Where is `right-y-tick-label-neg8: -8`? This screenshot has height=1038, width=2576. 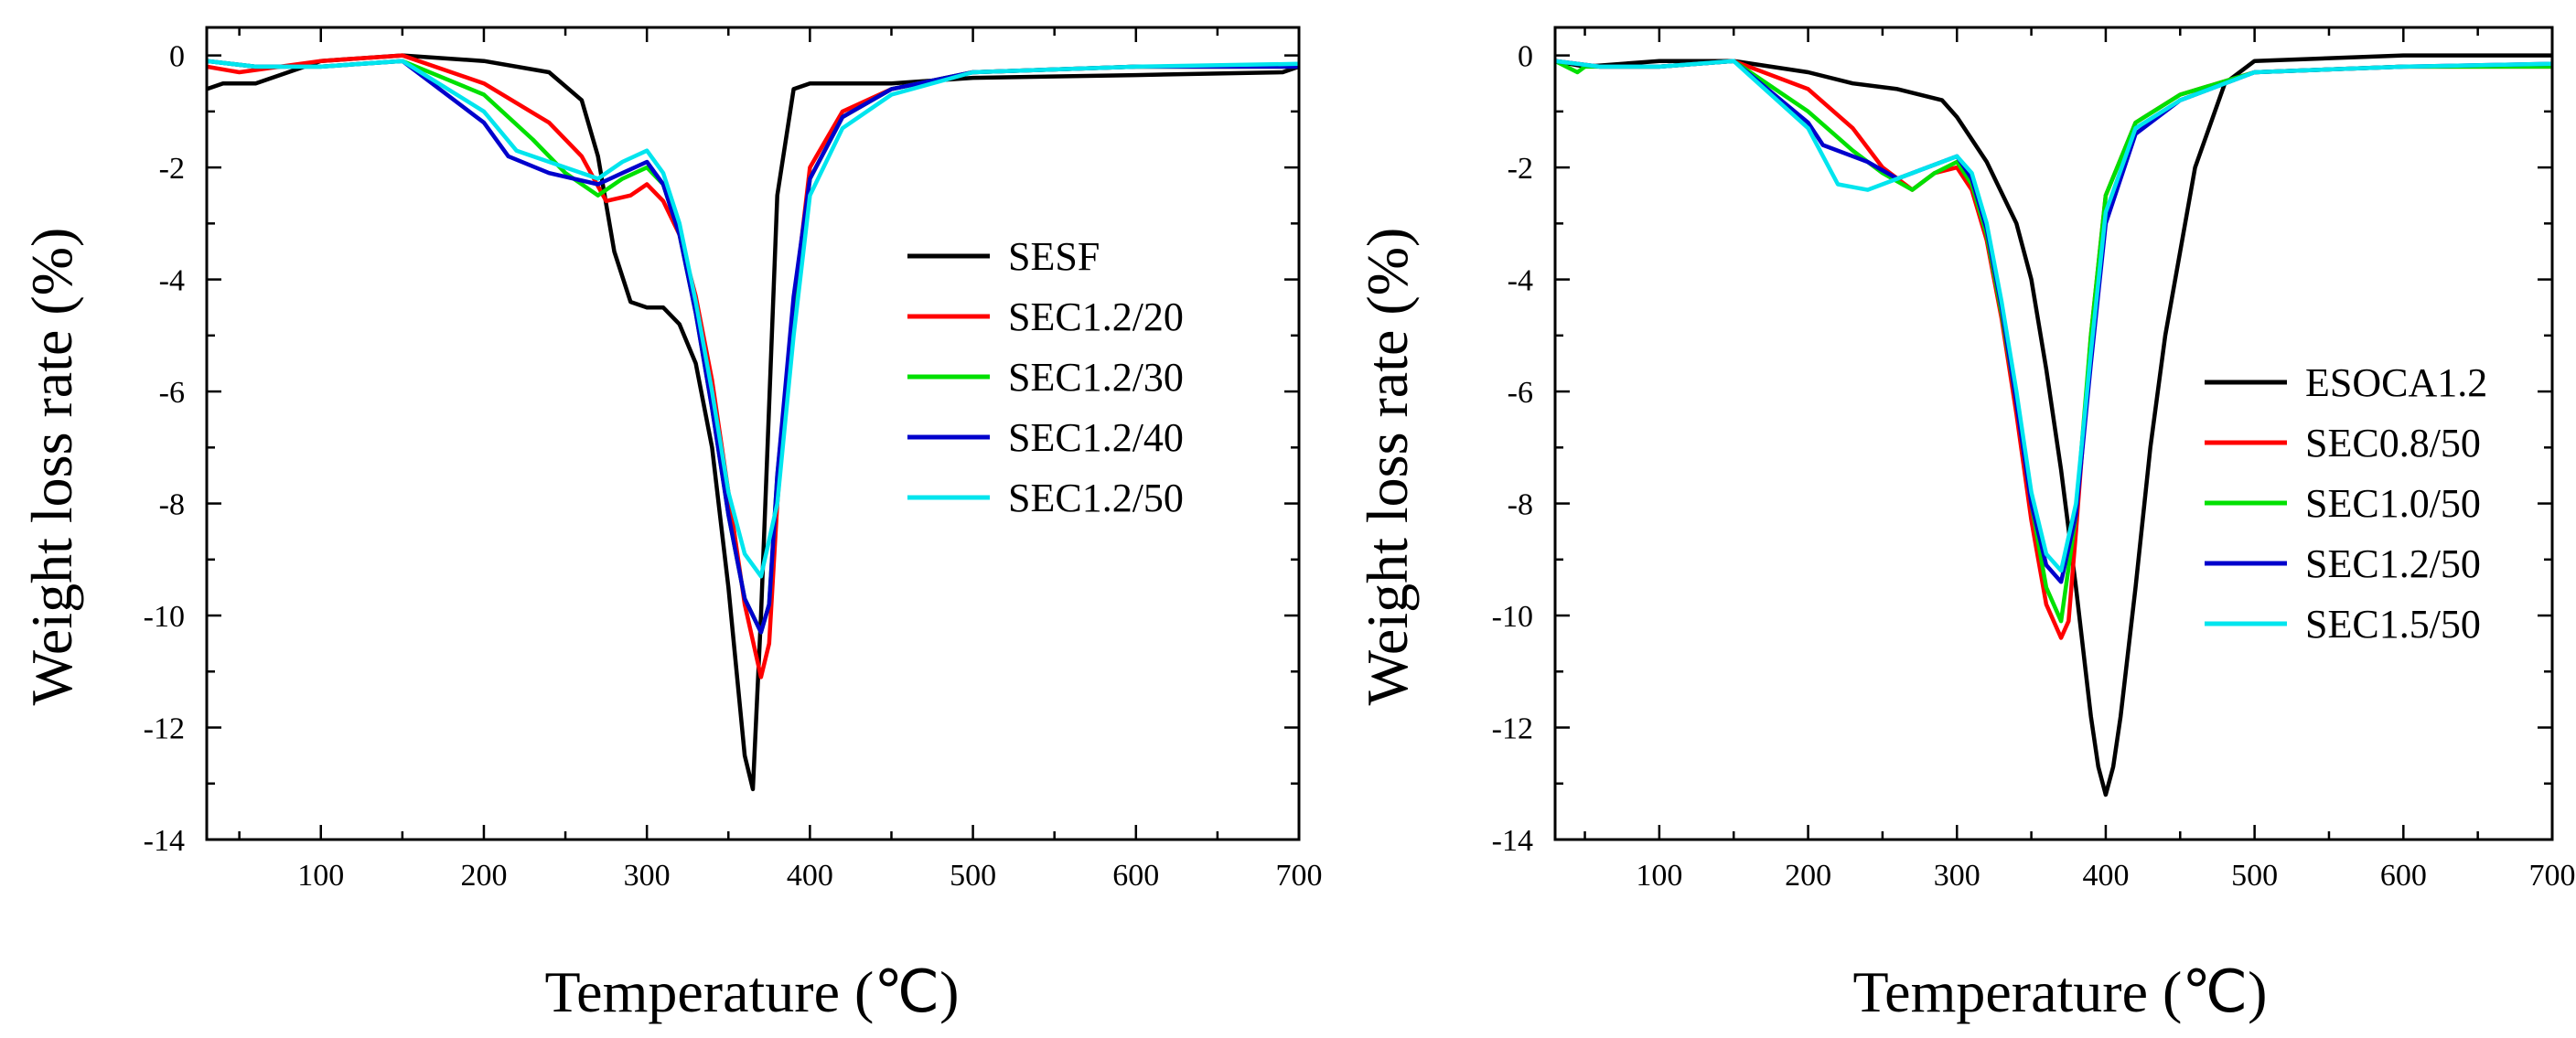
right-y-tick-label-neg8: -8 is located at coordinates (1520, 505).